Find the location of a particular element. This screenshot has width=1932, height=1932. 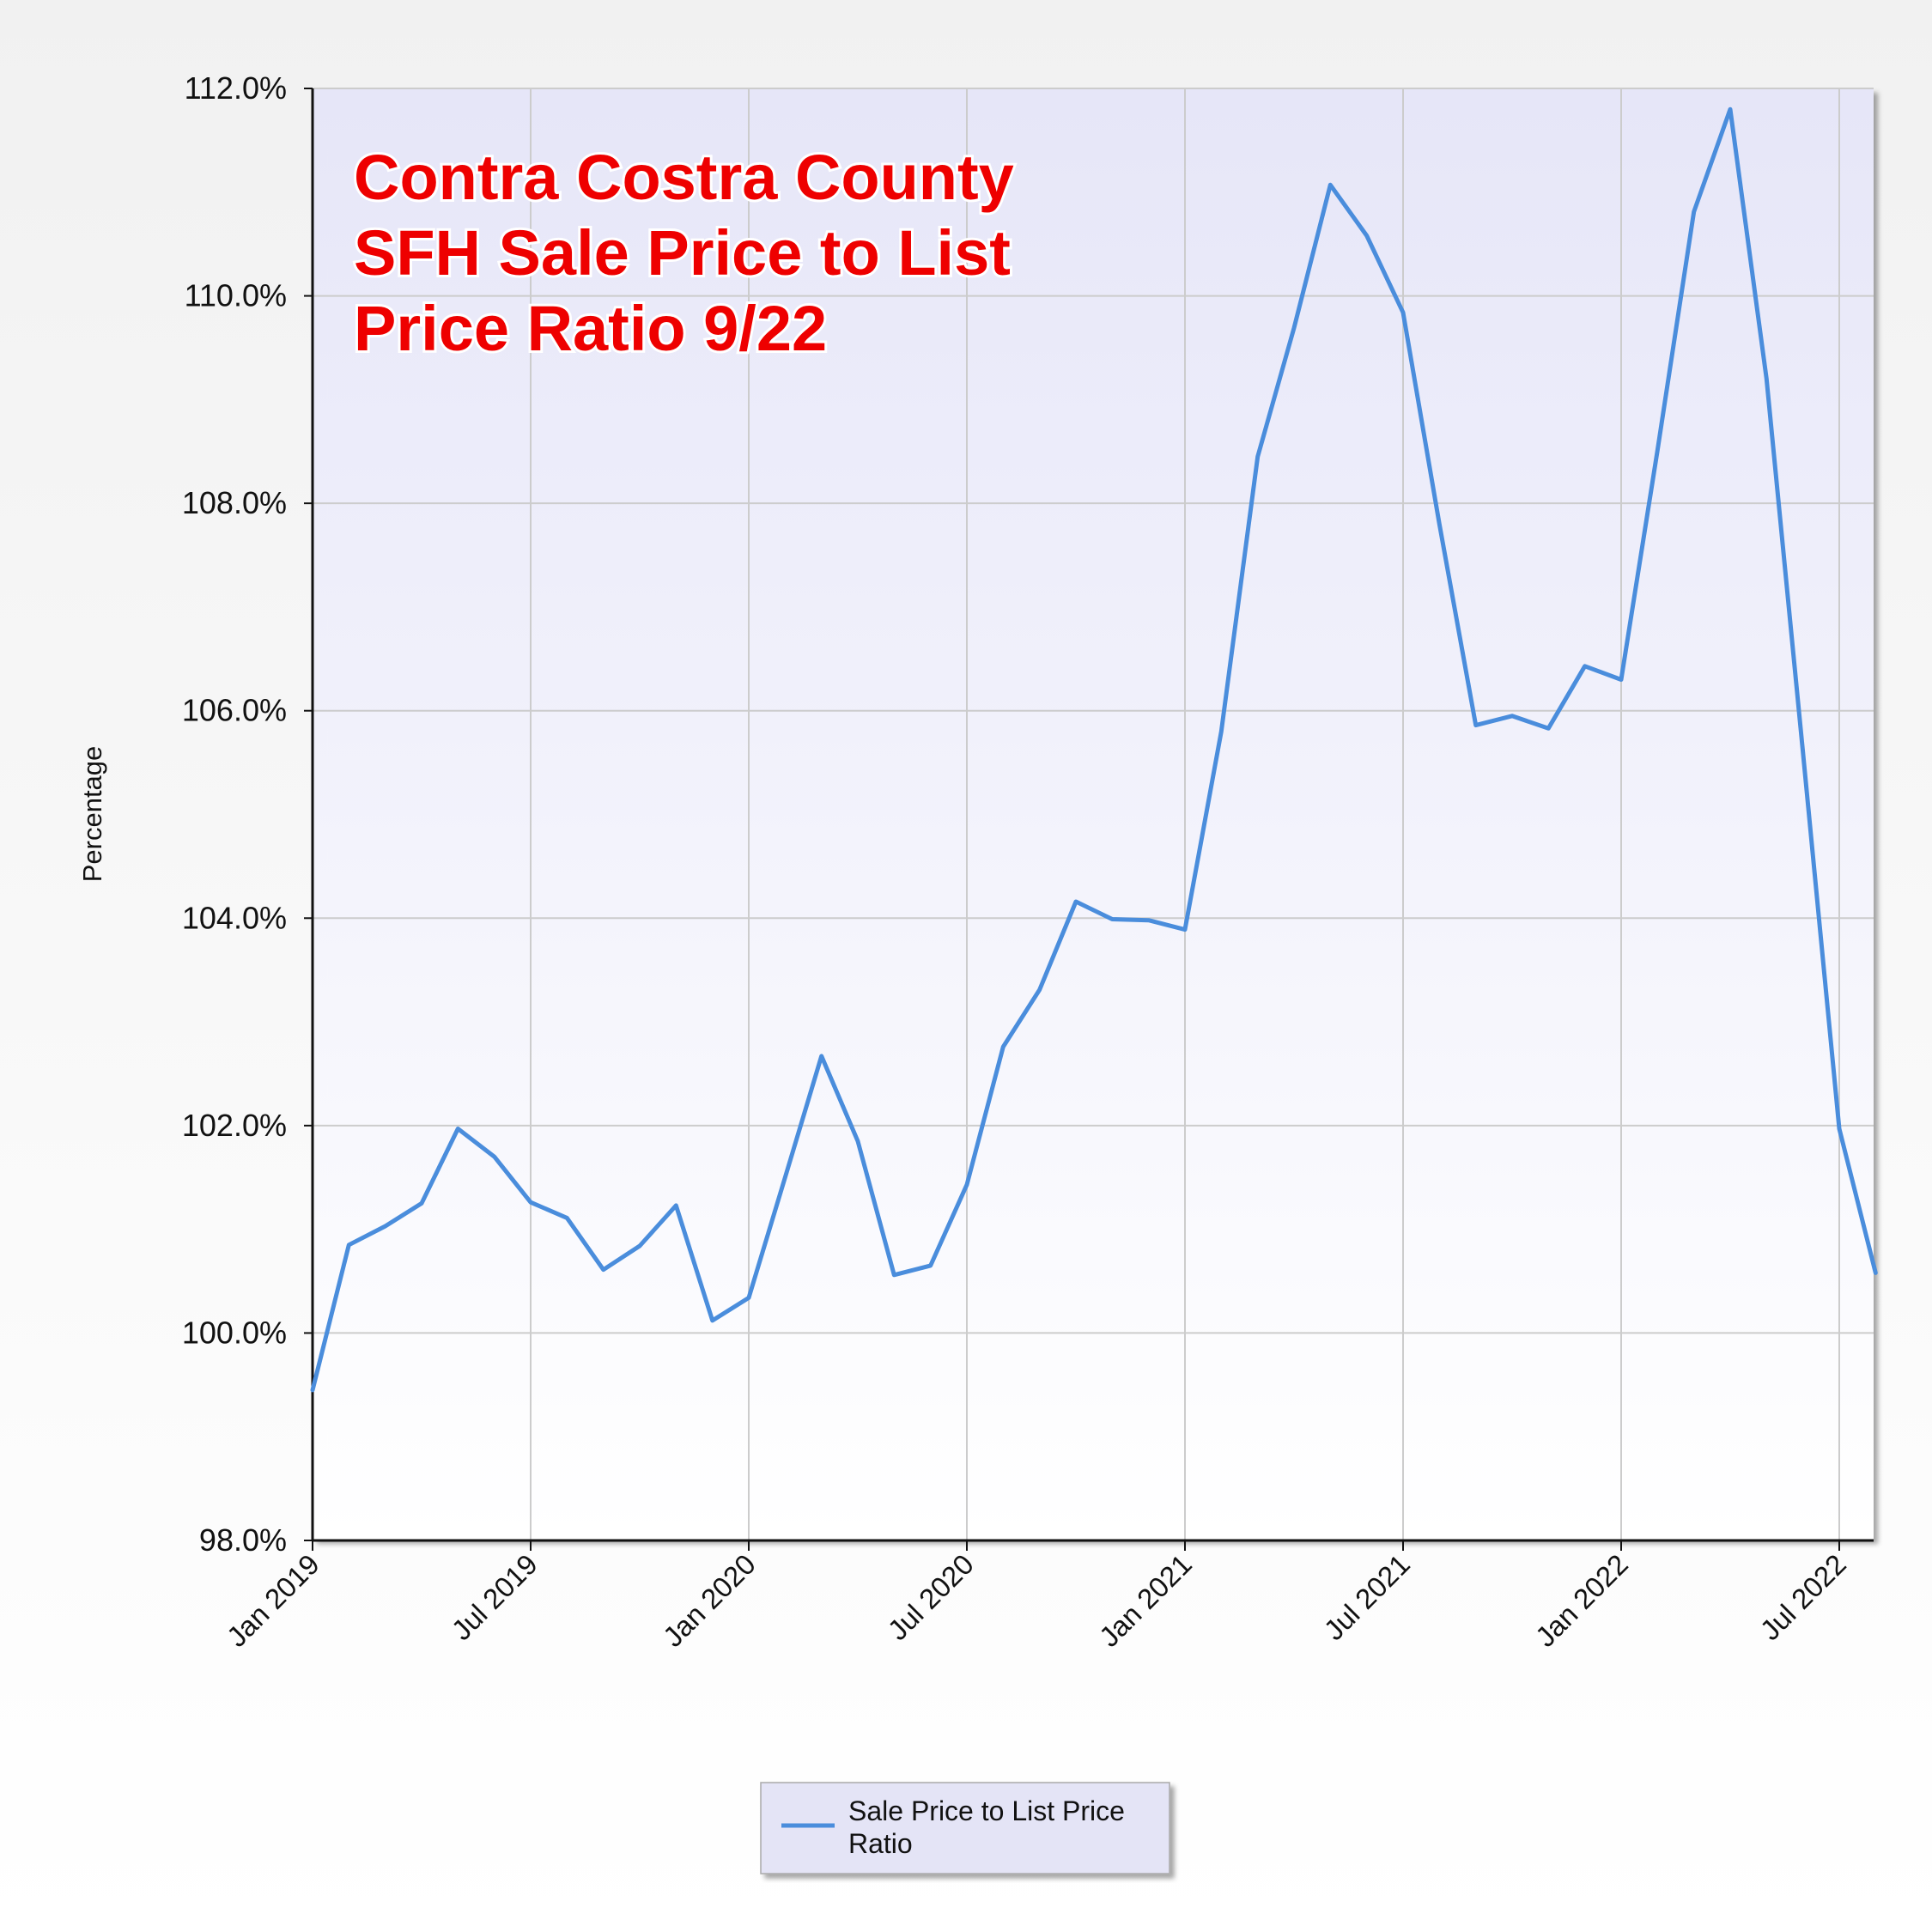

chart-title-line-1: Contra Costra County is located at coordinates (684, 177).